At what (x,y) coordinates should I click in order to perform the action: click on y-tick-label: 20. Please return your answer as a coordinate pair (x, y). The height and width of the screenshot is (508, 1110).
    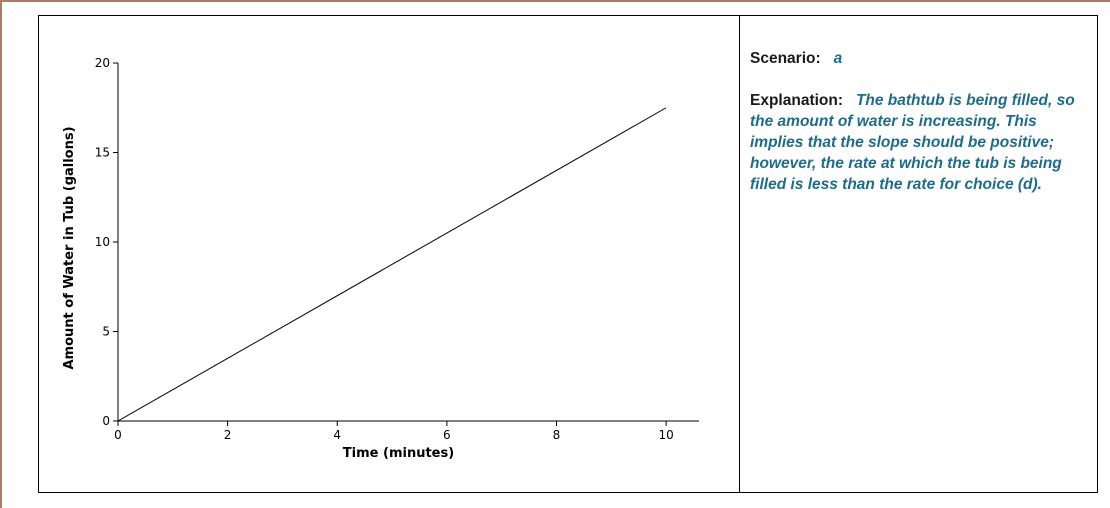
    Looking at the image, I should click on (102, 63).